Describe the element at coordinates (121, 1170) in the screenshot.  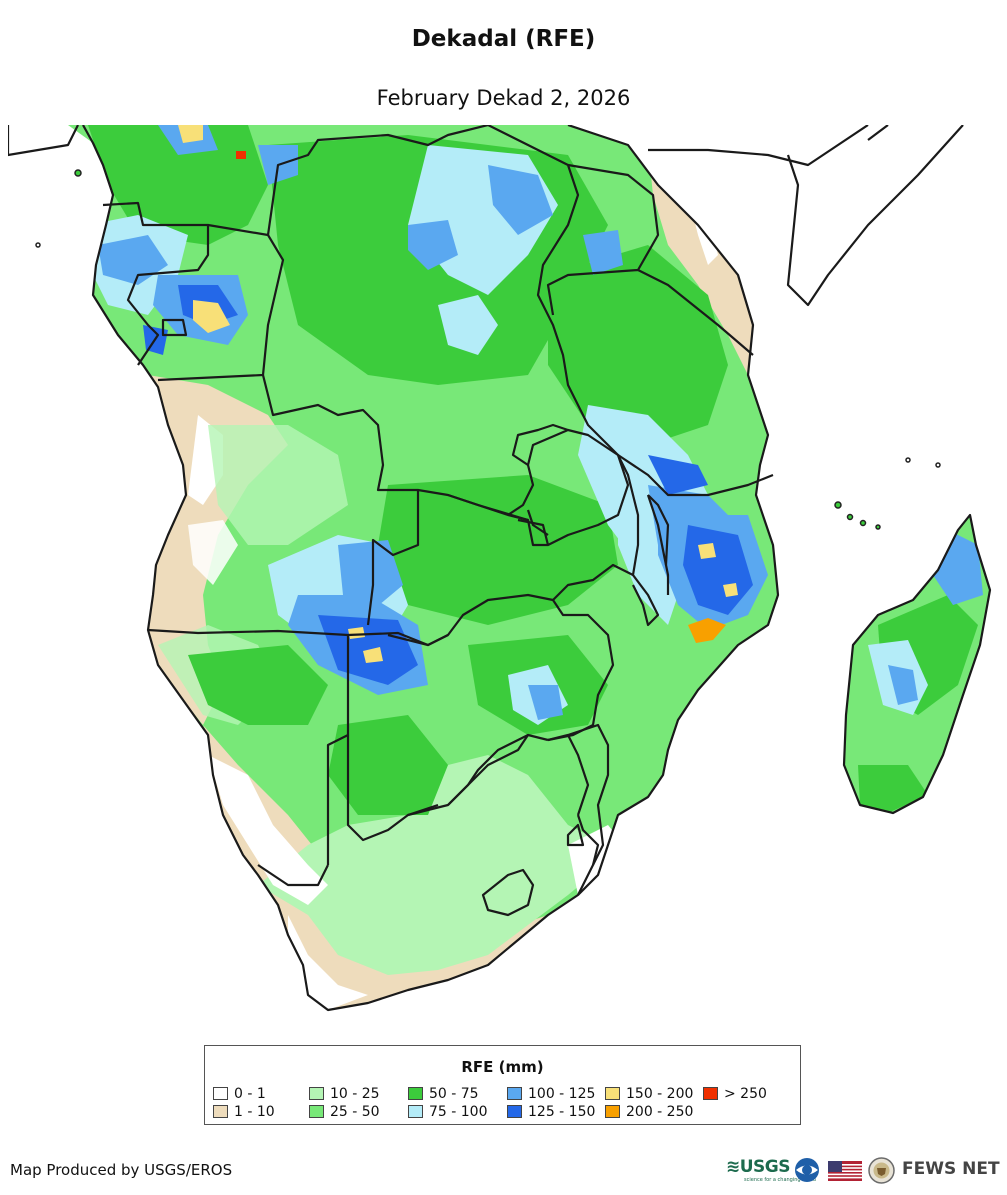
I see `map-credit: Map Produced by USGS/EROS` at that location.